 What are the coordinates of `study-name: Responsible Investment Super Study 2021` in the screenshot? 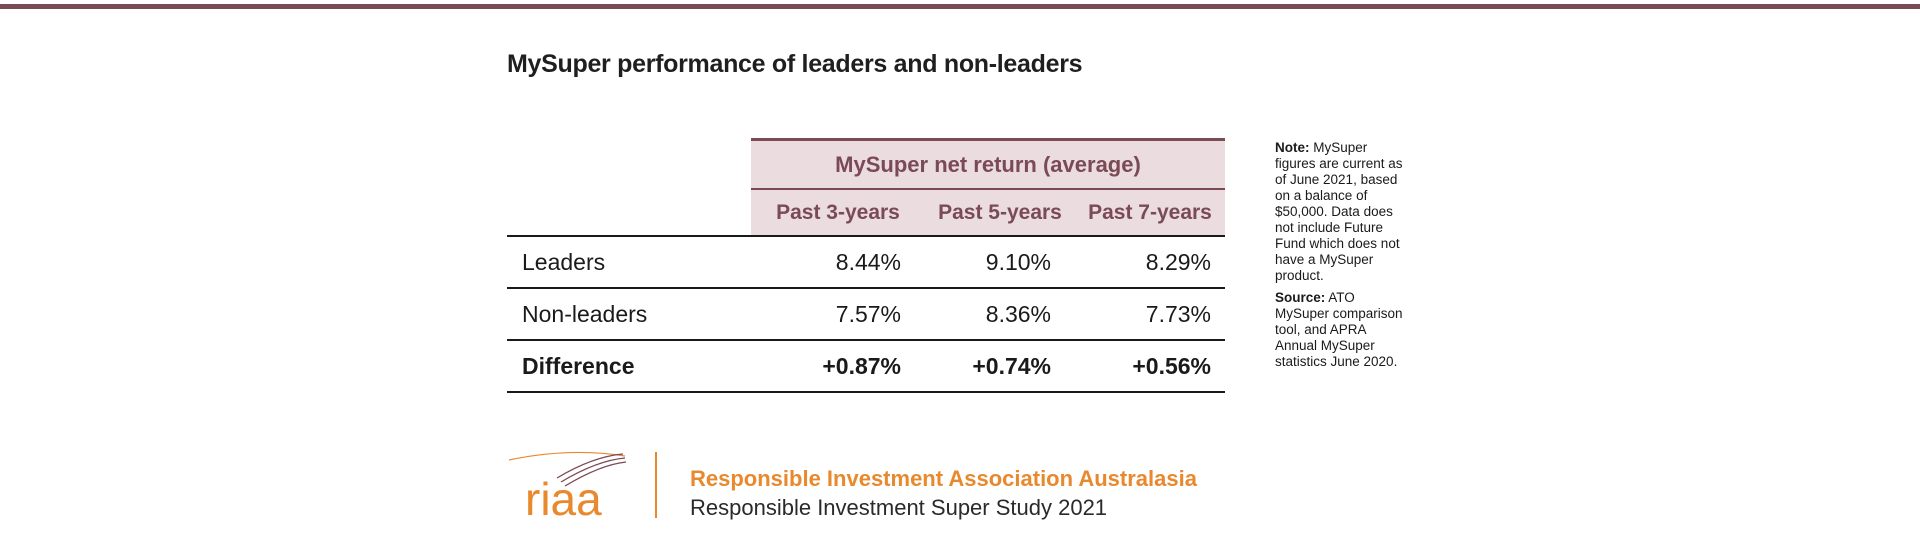 It's located at (899, 507).